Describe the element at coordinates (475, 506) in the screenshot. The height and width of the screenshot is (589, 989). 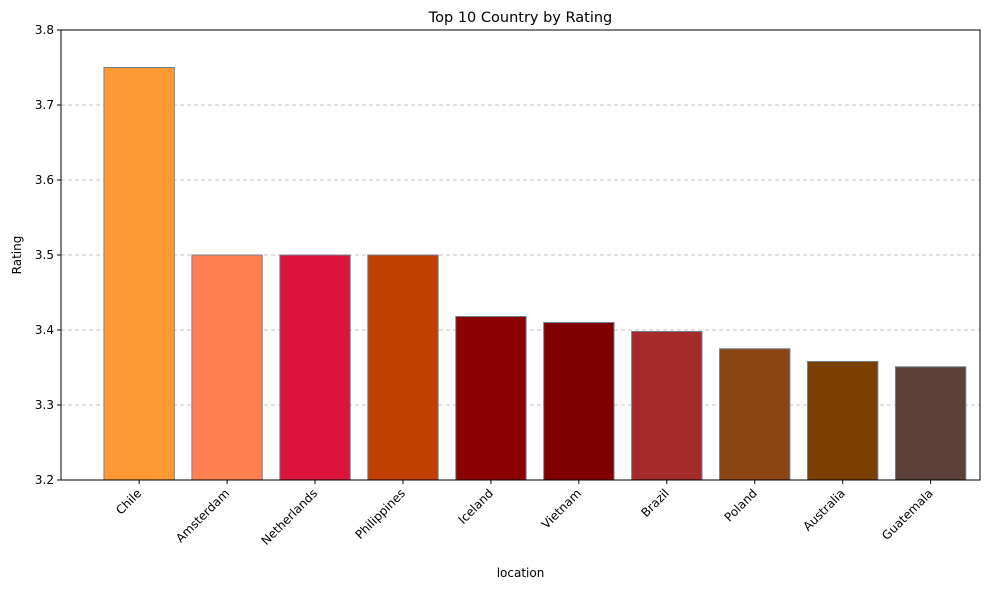
I see `x-tick-label: Iceland` at that location.